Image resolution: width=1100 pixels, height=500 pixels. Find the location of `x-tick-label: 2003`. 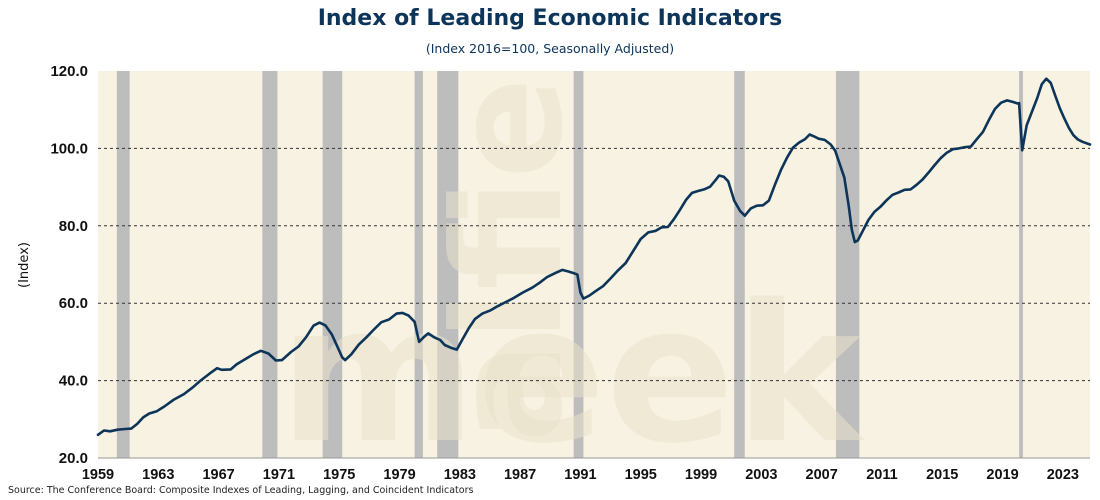

x-tick-label: 2003 is located at coordinates (761, 475).